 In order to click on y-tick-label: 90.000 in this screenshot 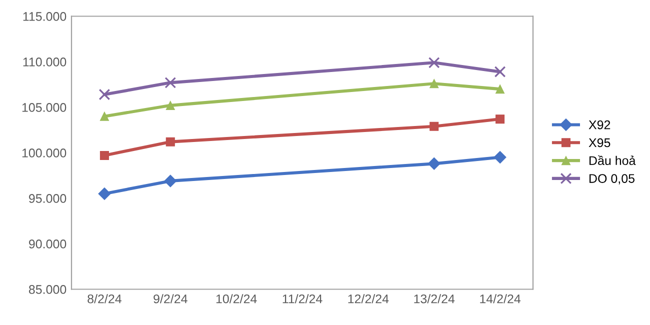, I will do `click(47, 244)`.